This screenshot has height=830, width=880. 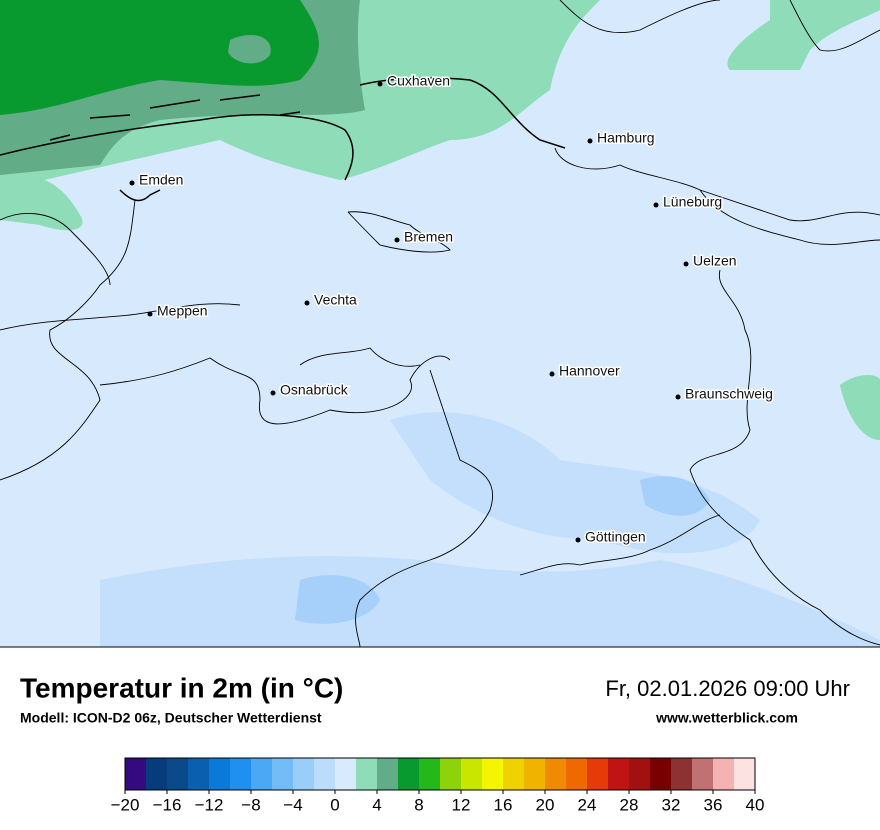 I want to click on city-label: Vechta, so click(x=335, y=300).